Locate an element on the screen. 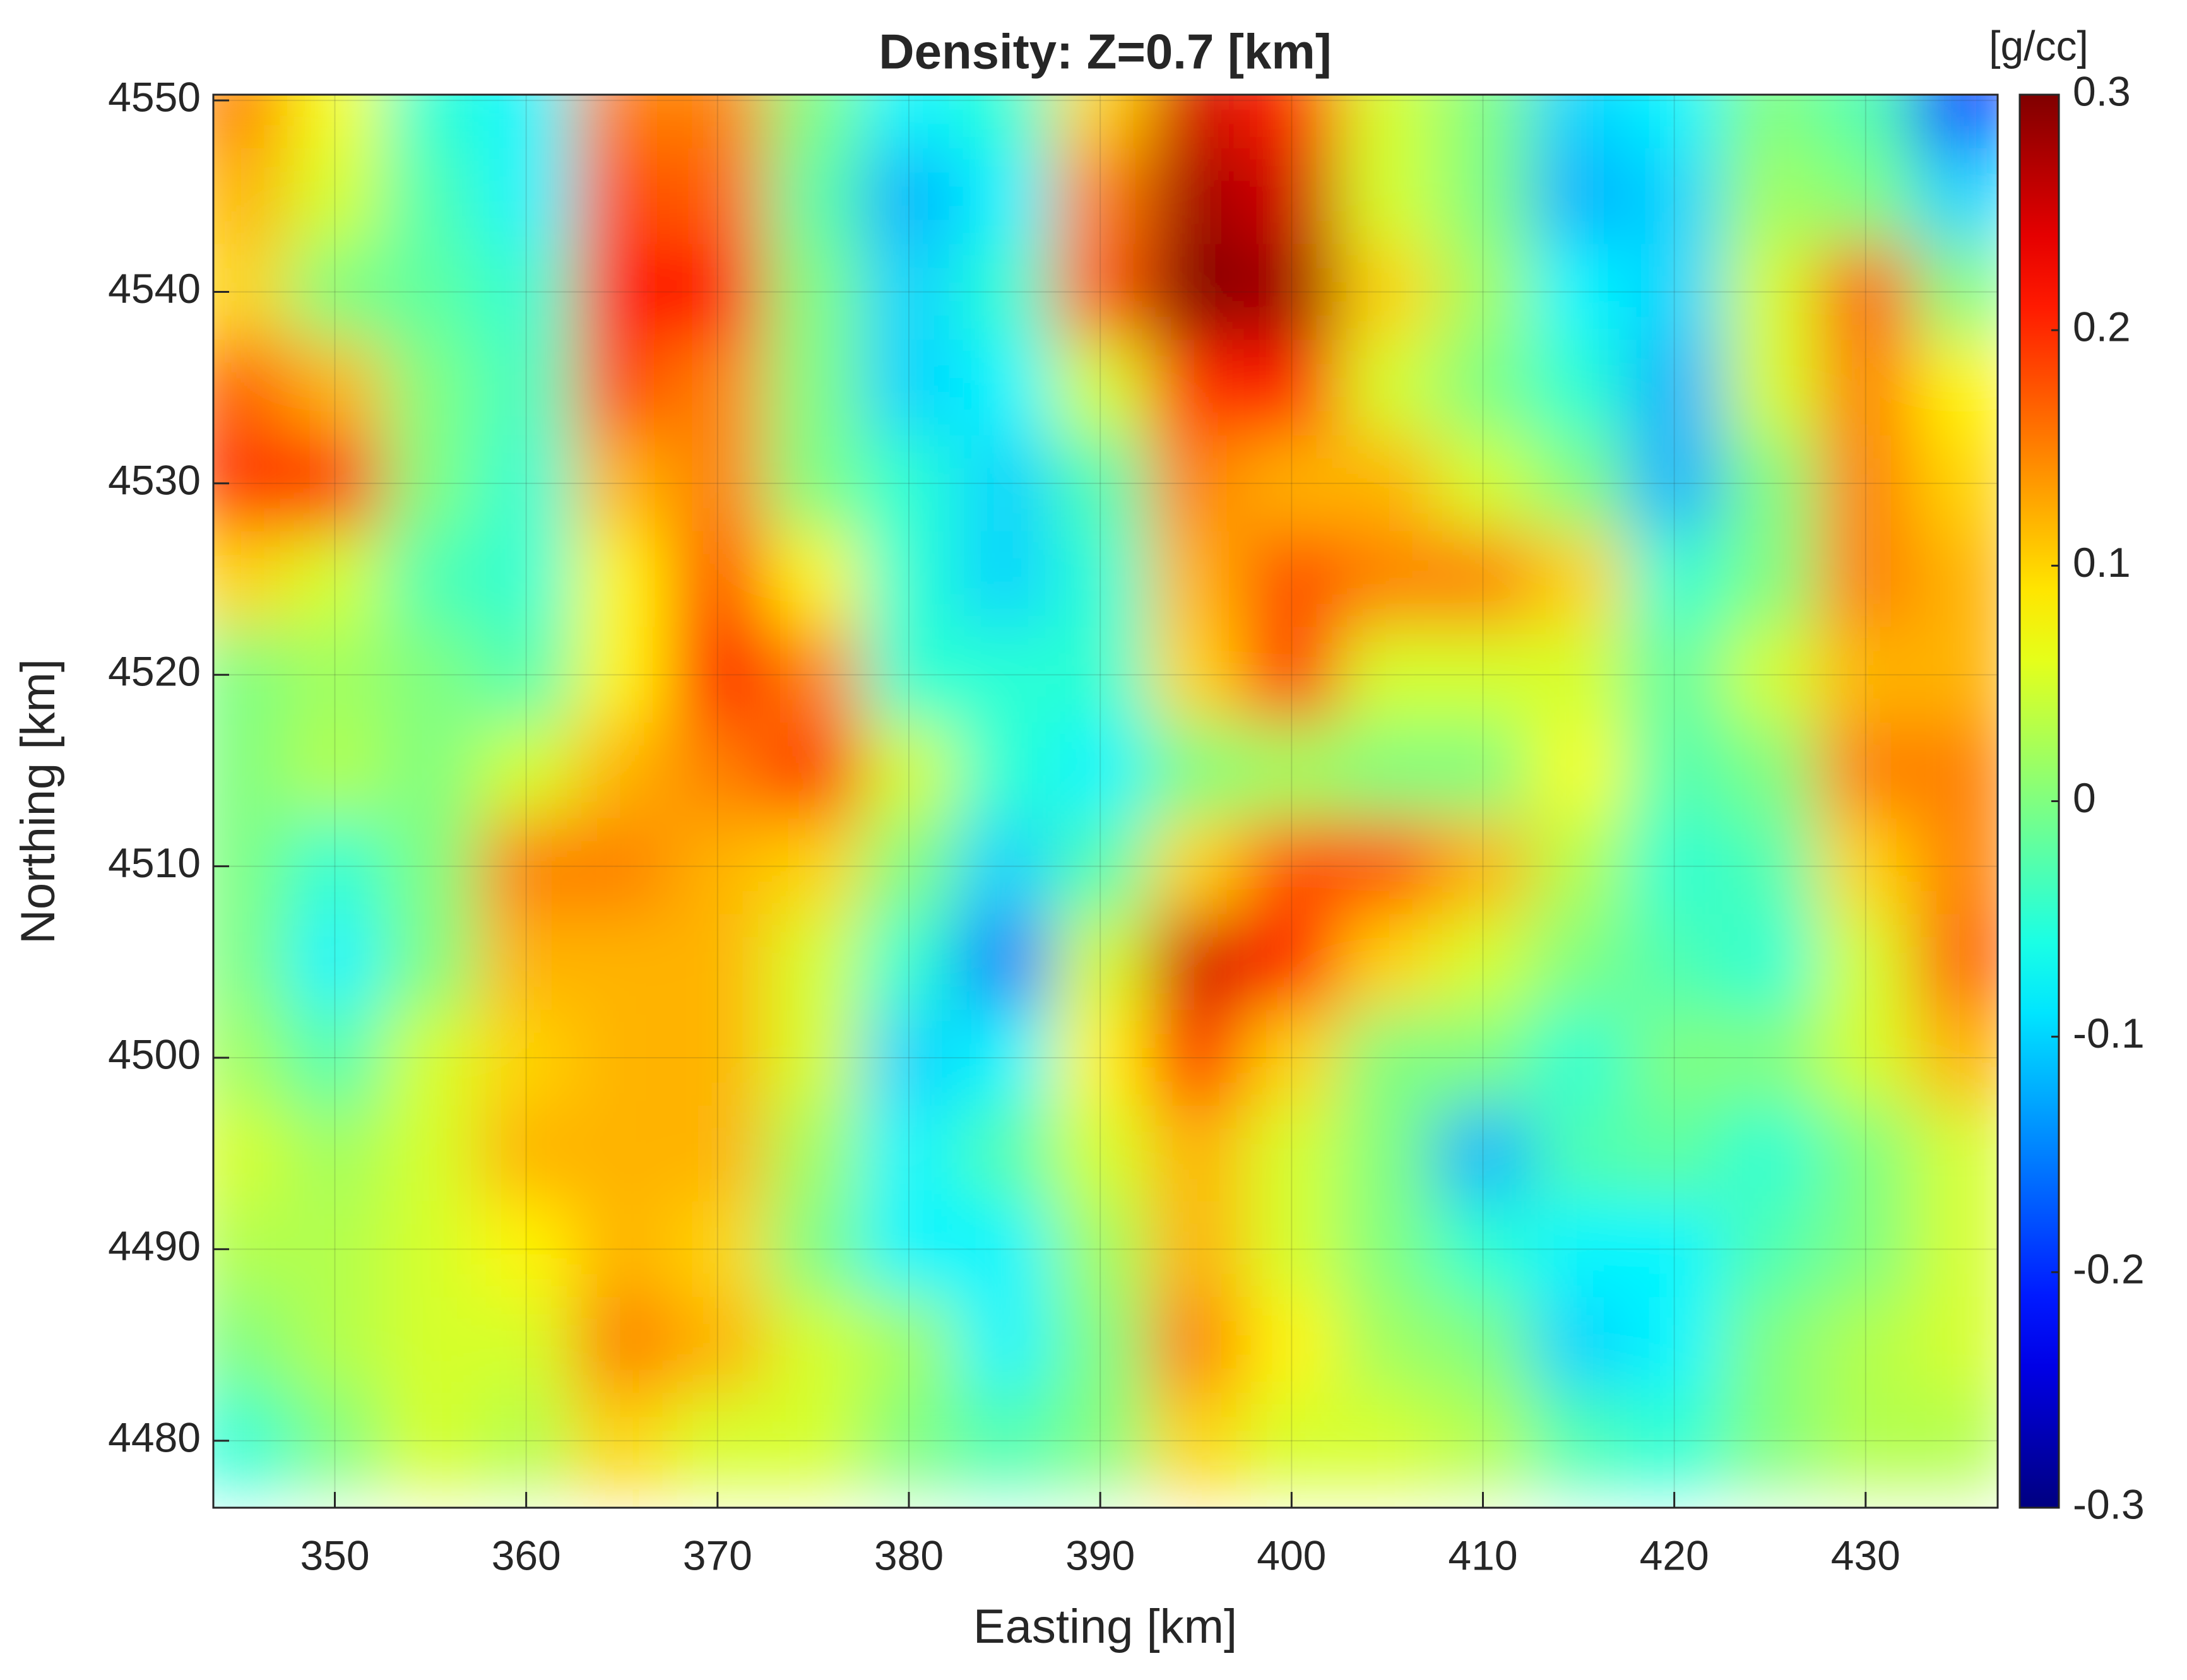  colorbar-tick-label: 0.3 is located at coordinates (2102, 91).